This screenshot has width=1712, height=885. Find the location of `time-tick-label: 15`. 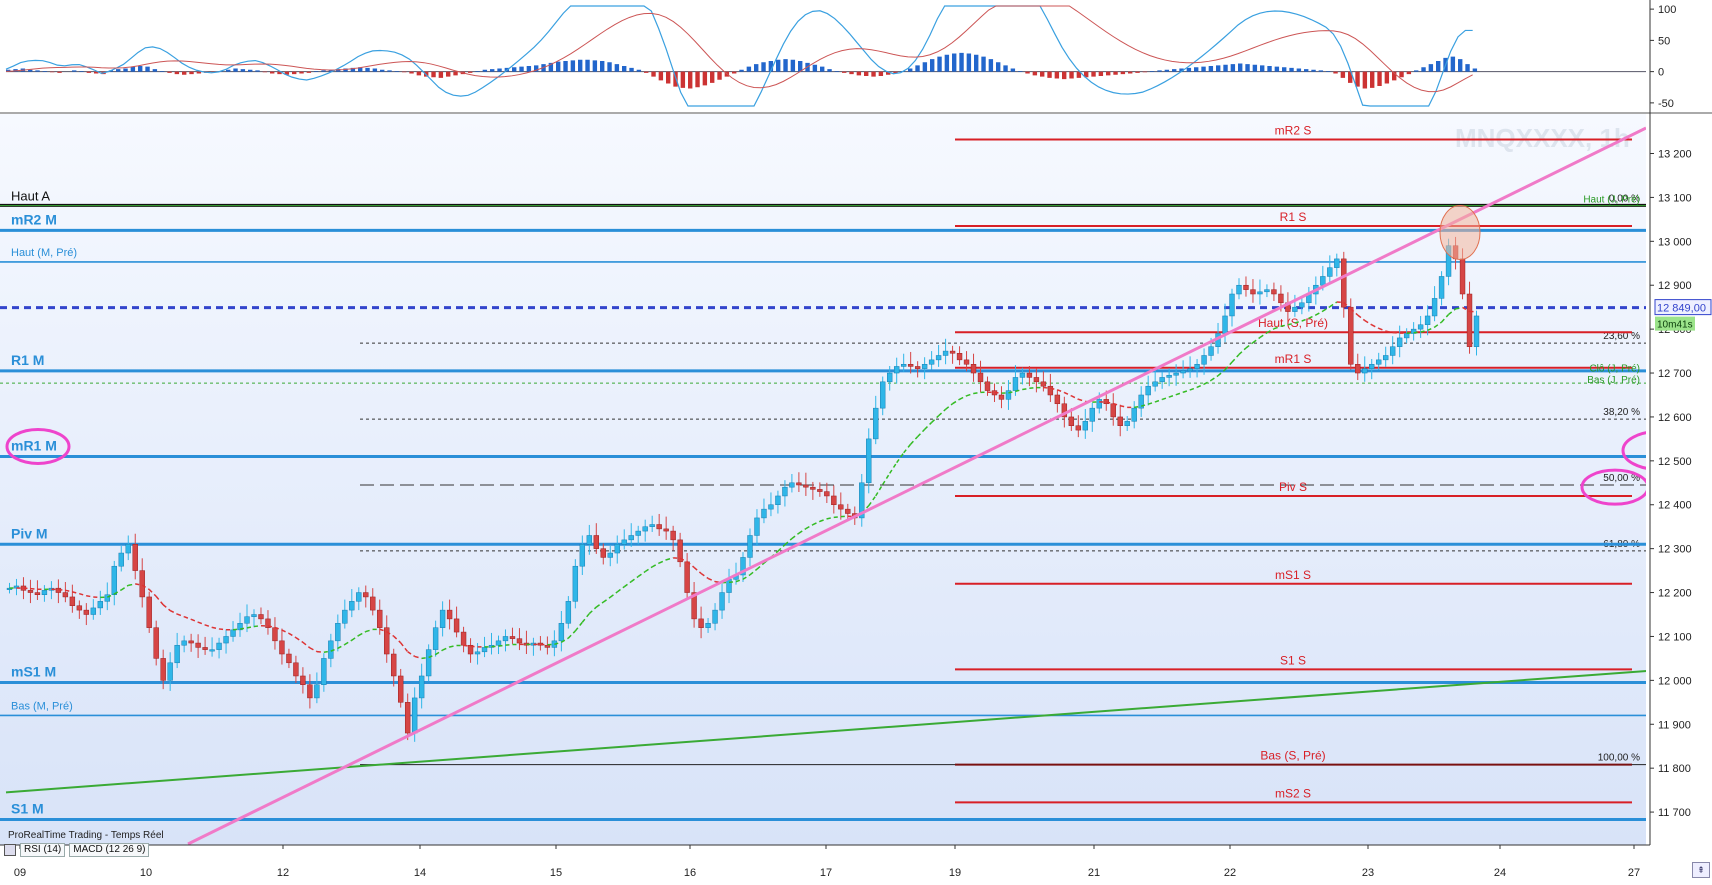

time-tick-label: 15 is located at coordinates (556, 873).